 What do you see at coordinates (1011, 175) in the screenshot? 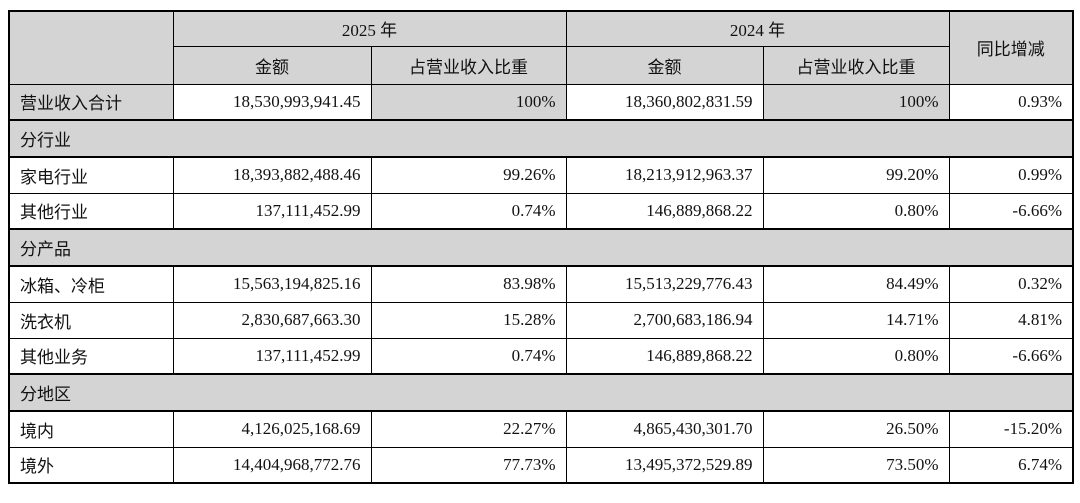
I see `yoy-change: 0.99%` at bounding box center [1011, 175].